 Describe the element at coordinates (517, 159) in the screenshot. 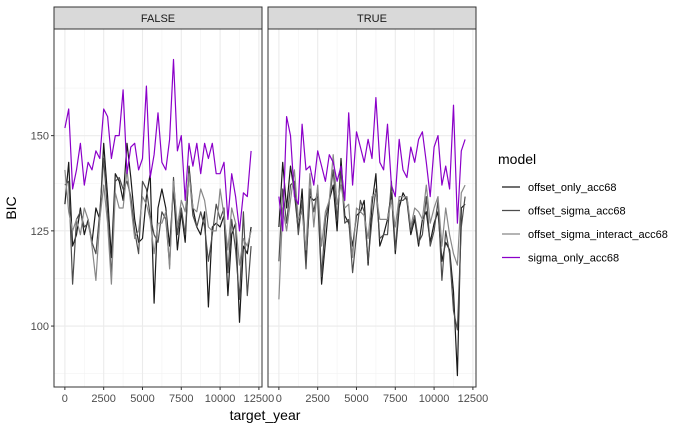

I see `legend-title: model` at that location.